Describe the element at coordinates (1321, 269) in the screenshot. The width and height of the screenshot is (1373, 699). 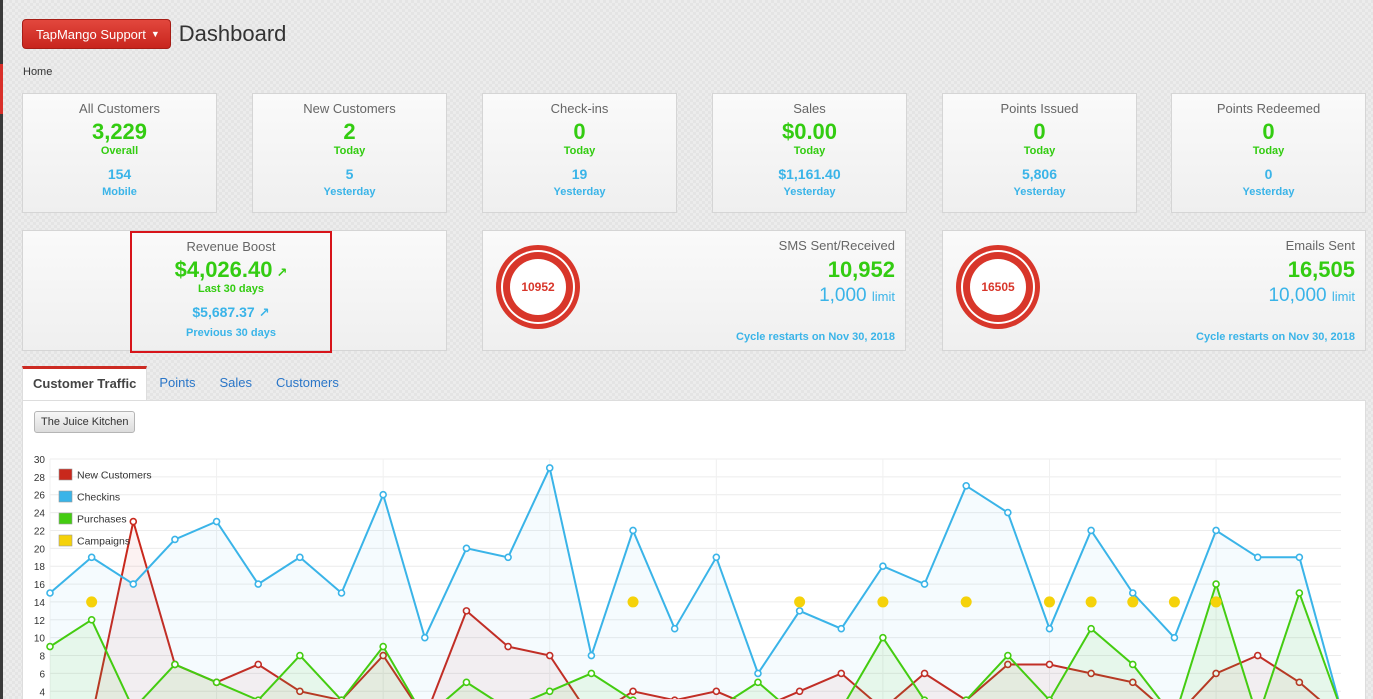
I see `emails-value: 16,505` at that location.